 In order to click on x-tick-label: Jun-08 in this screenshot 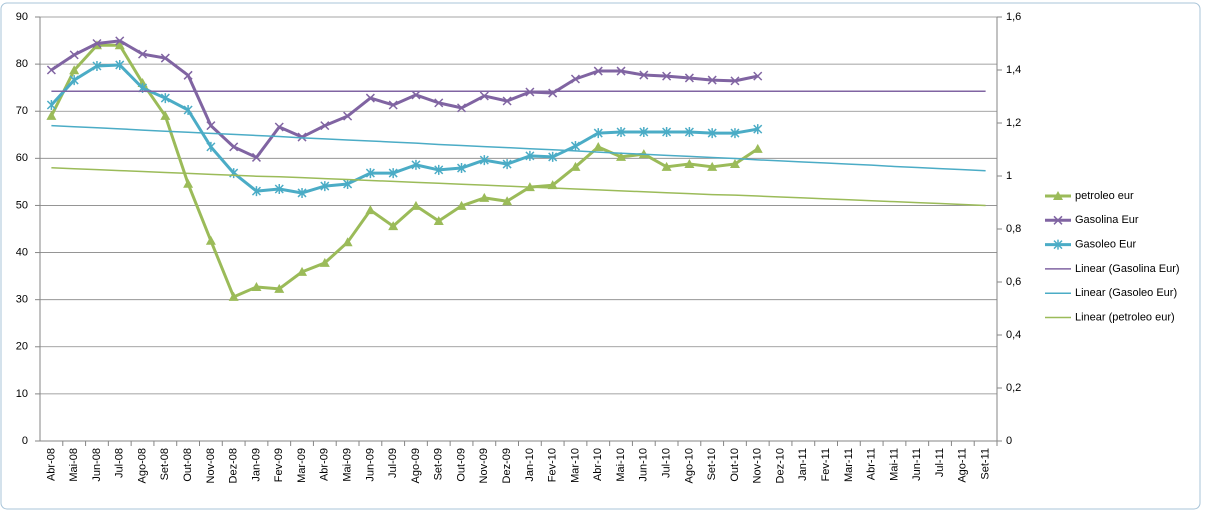, I will do `click(97, 465)`.